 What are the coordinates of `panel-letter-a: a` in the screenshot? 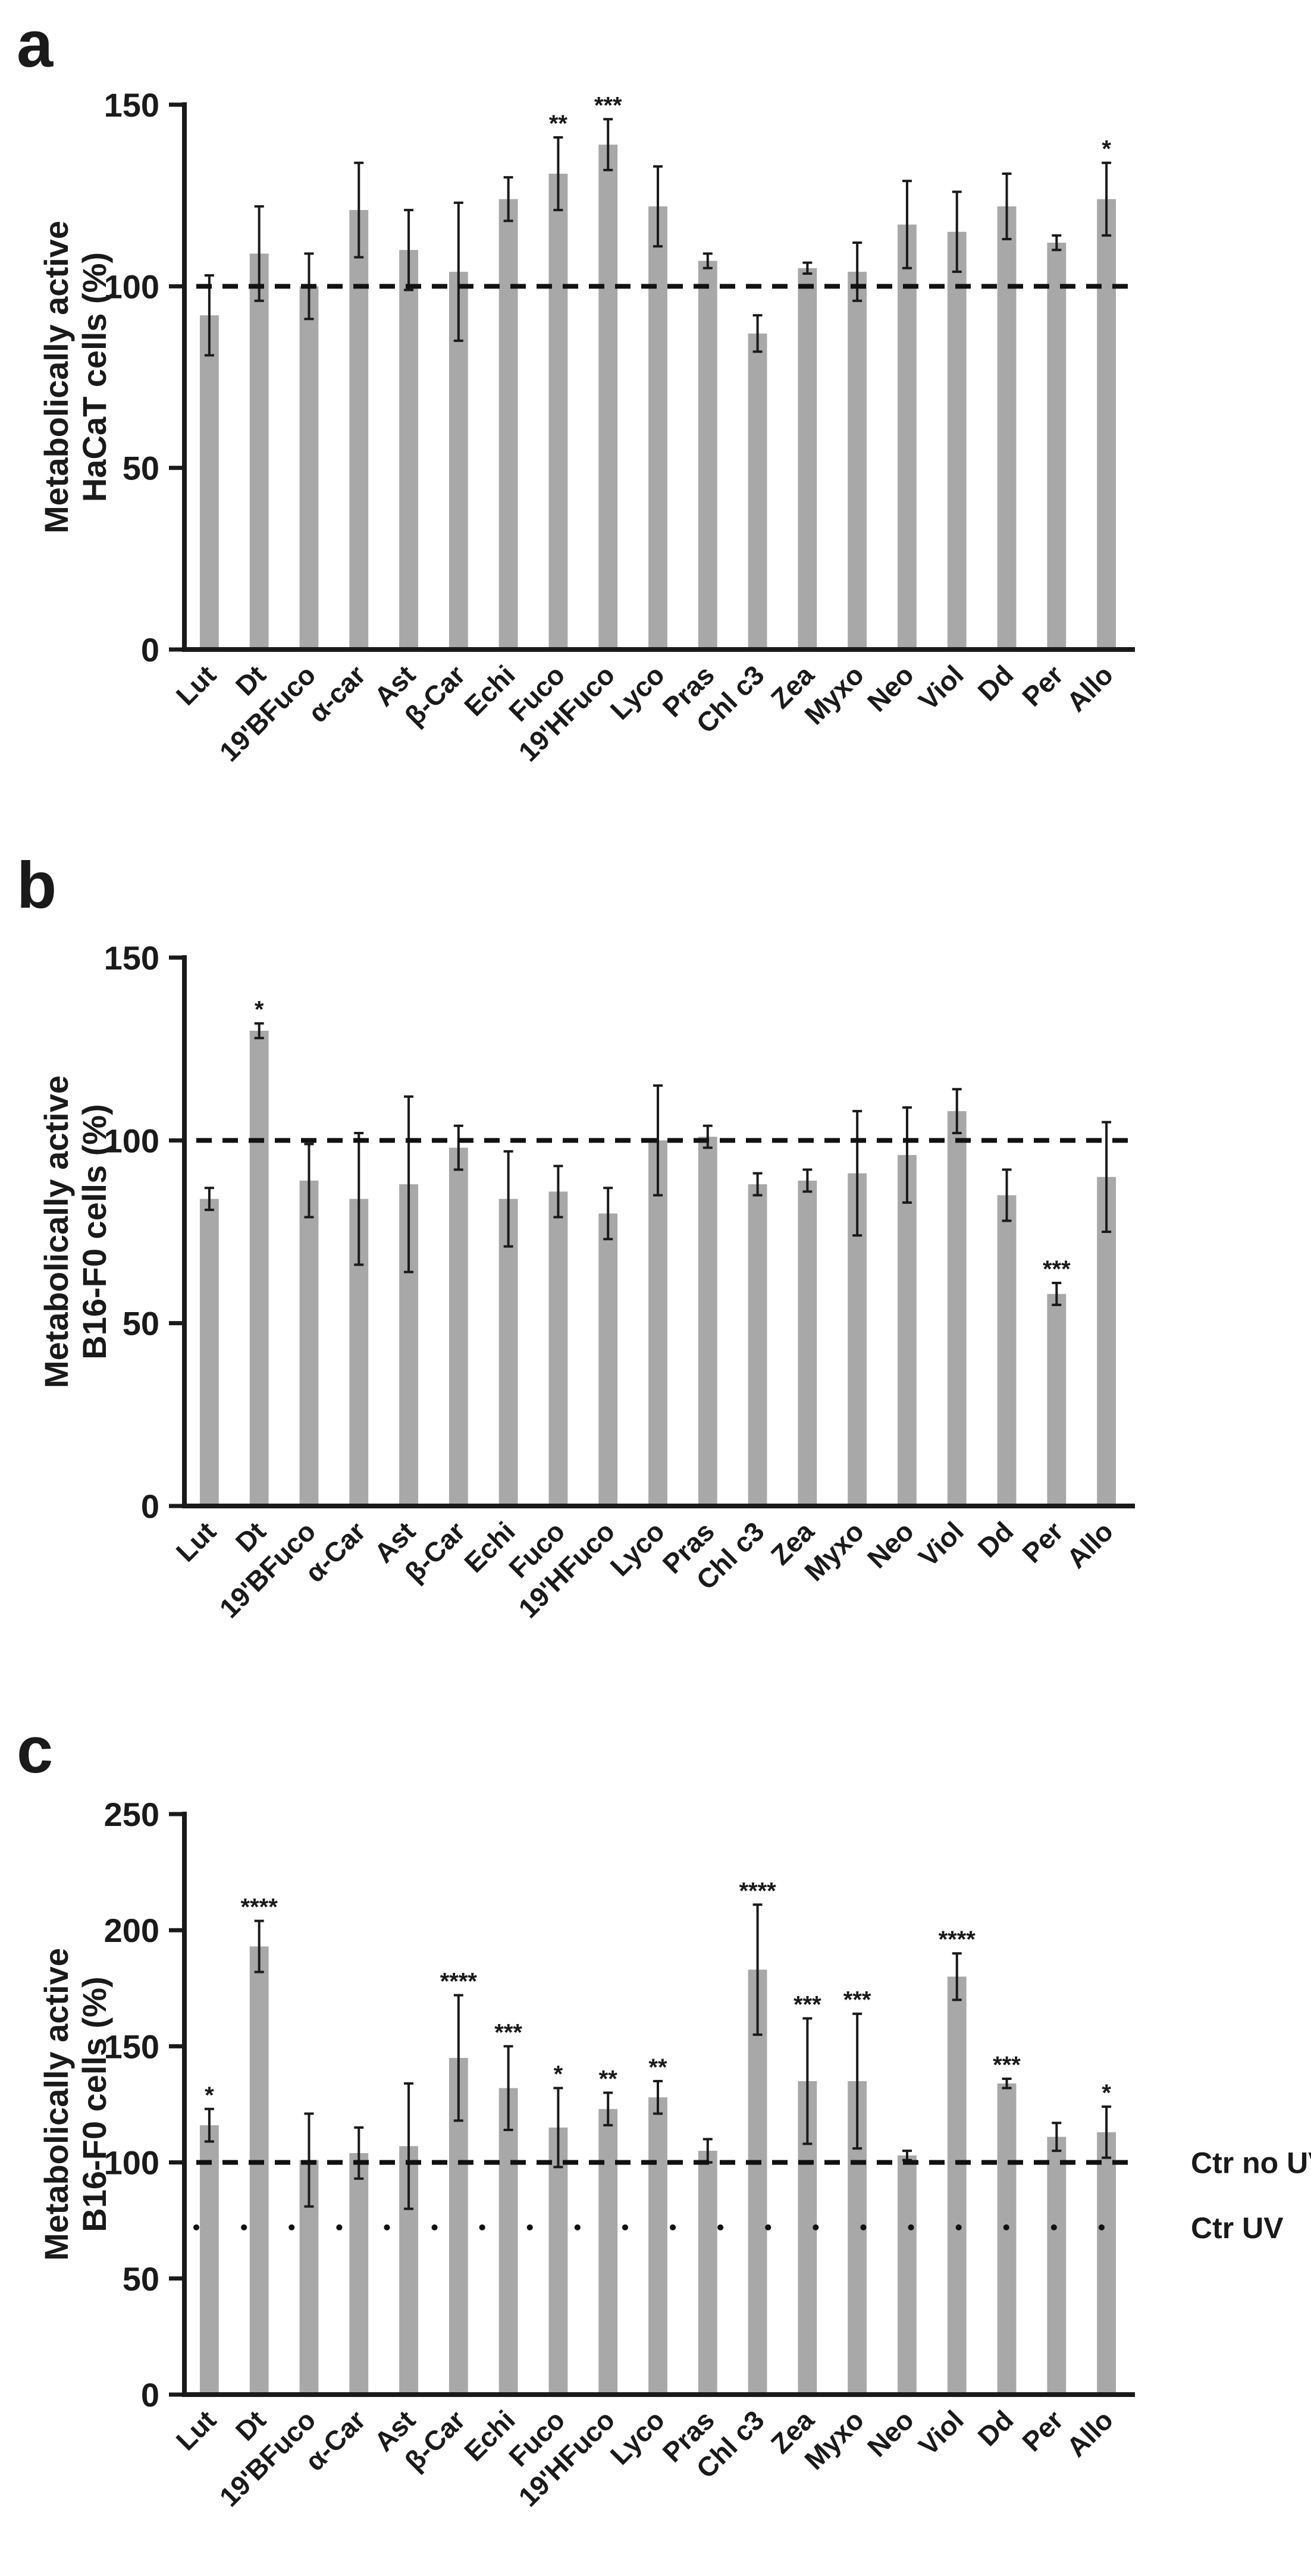 It's located at (35, 44).